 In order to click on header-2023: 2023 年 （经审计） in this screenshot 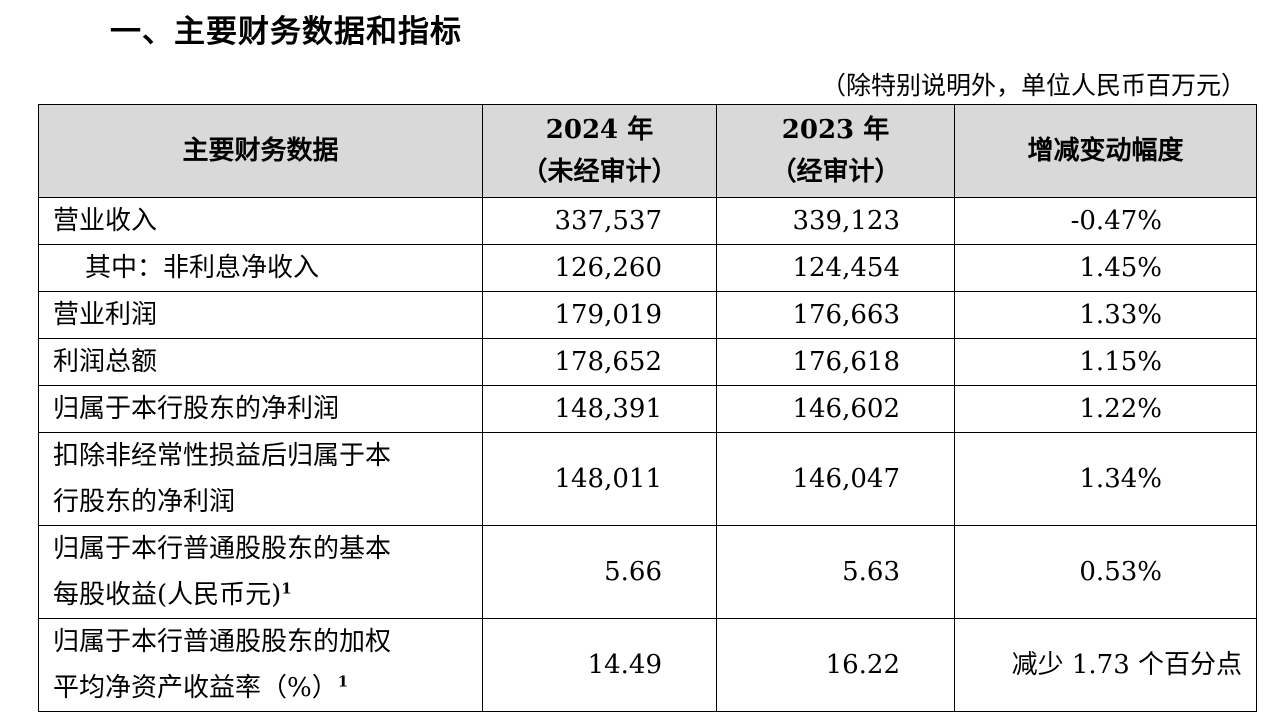, I will do `click(835, 151)`.